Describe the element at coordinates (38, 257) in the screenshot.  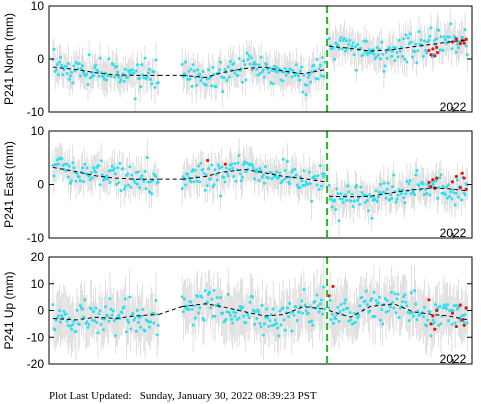
I see `y-tick-label: 20` at that location.